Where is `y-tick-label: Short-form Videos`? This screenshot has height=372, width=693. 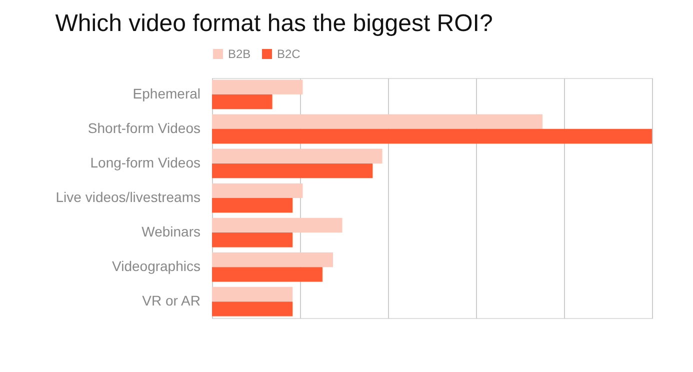
y-tick-label: Short-form Videos is located at coordinates (144, 128).